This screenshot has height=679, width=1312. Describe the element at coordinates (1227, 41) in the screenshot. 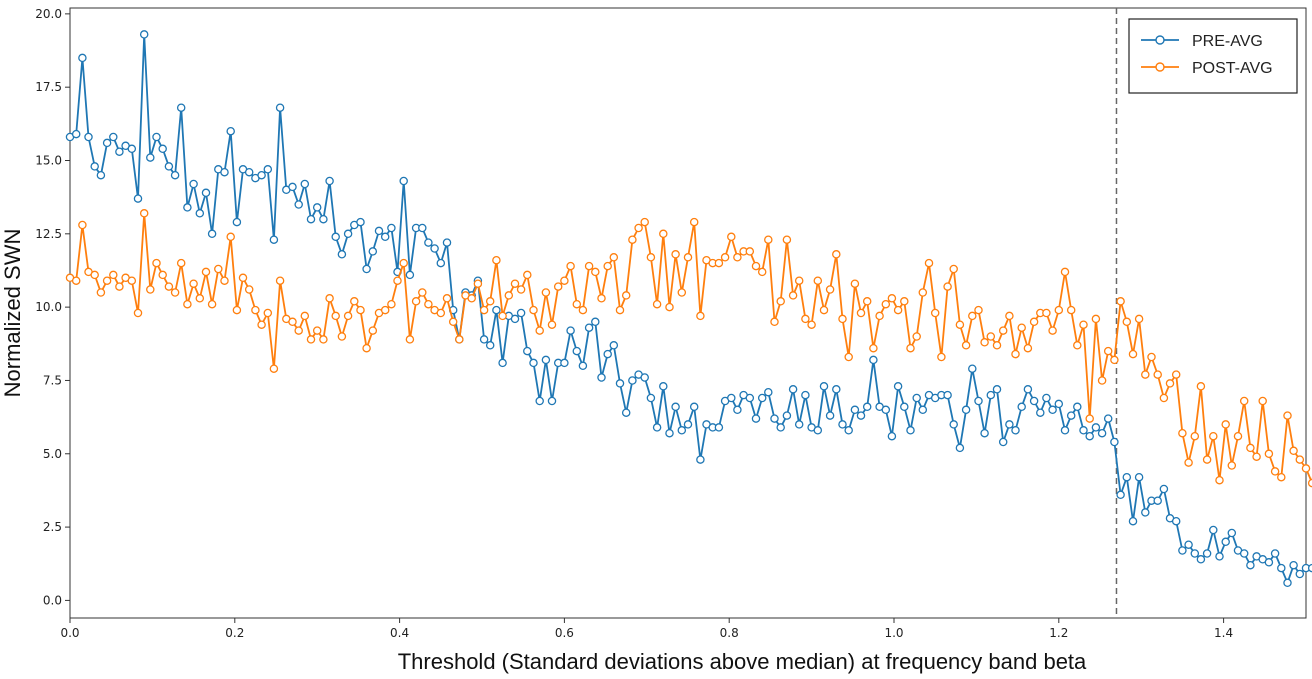

I see `legend-label-pre-avg: PRE-AVG` at that location.